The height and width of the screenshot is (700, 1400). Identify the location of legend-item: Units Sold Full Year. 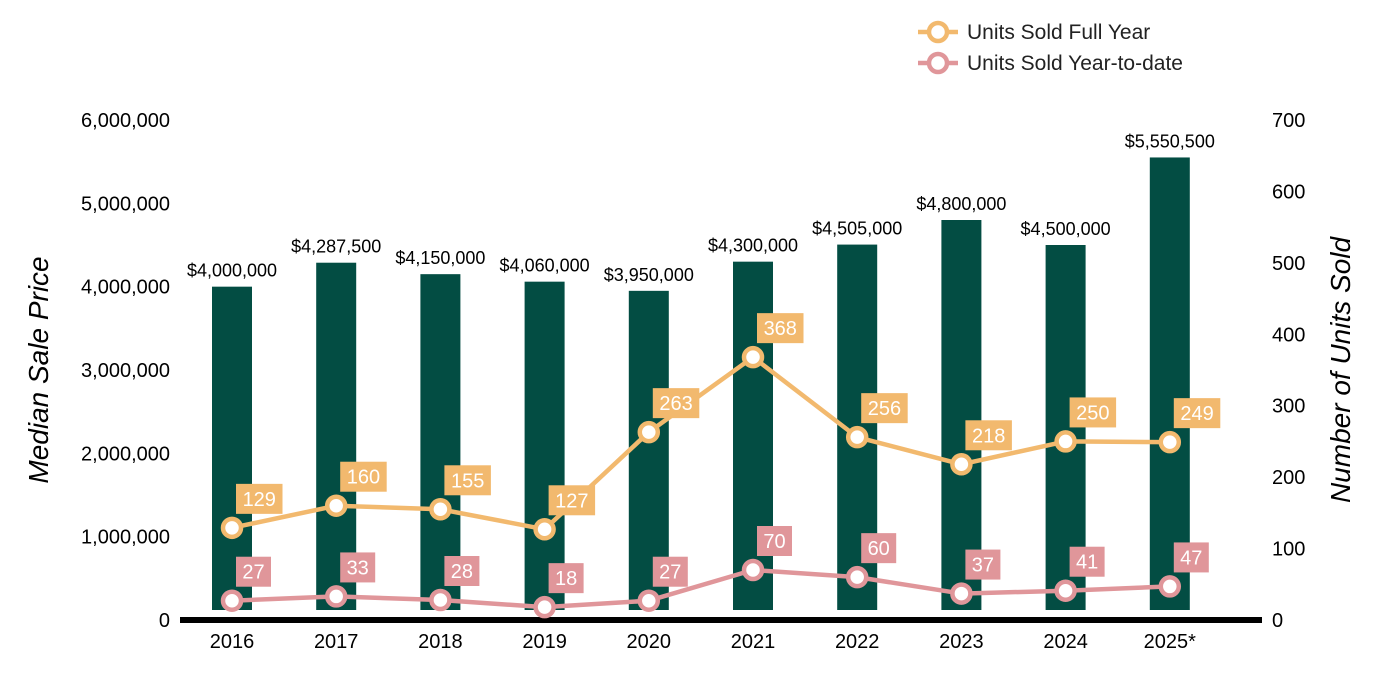
(1034, 32).